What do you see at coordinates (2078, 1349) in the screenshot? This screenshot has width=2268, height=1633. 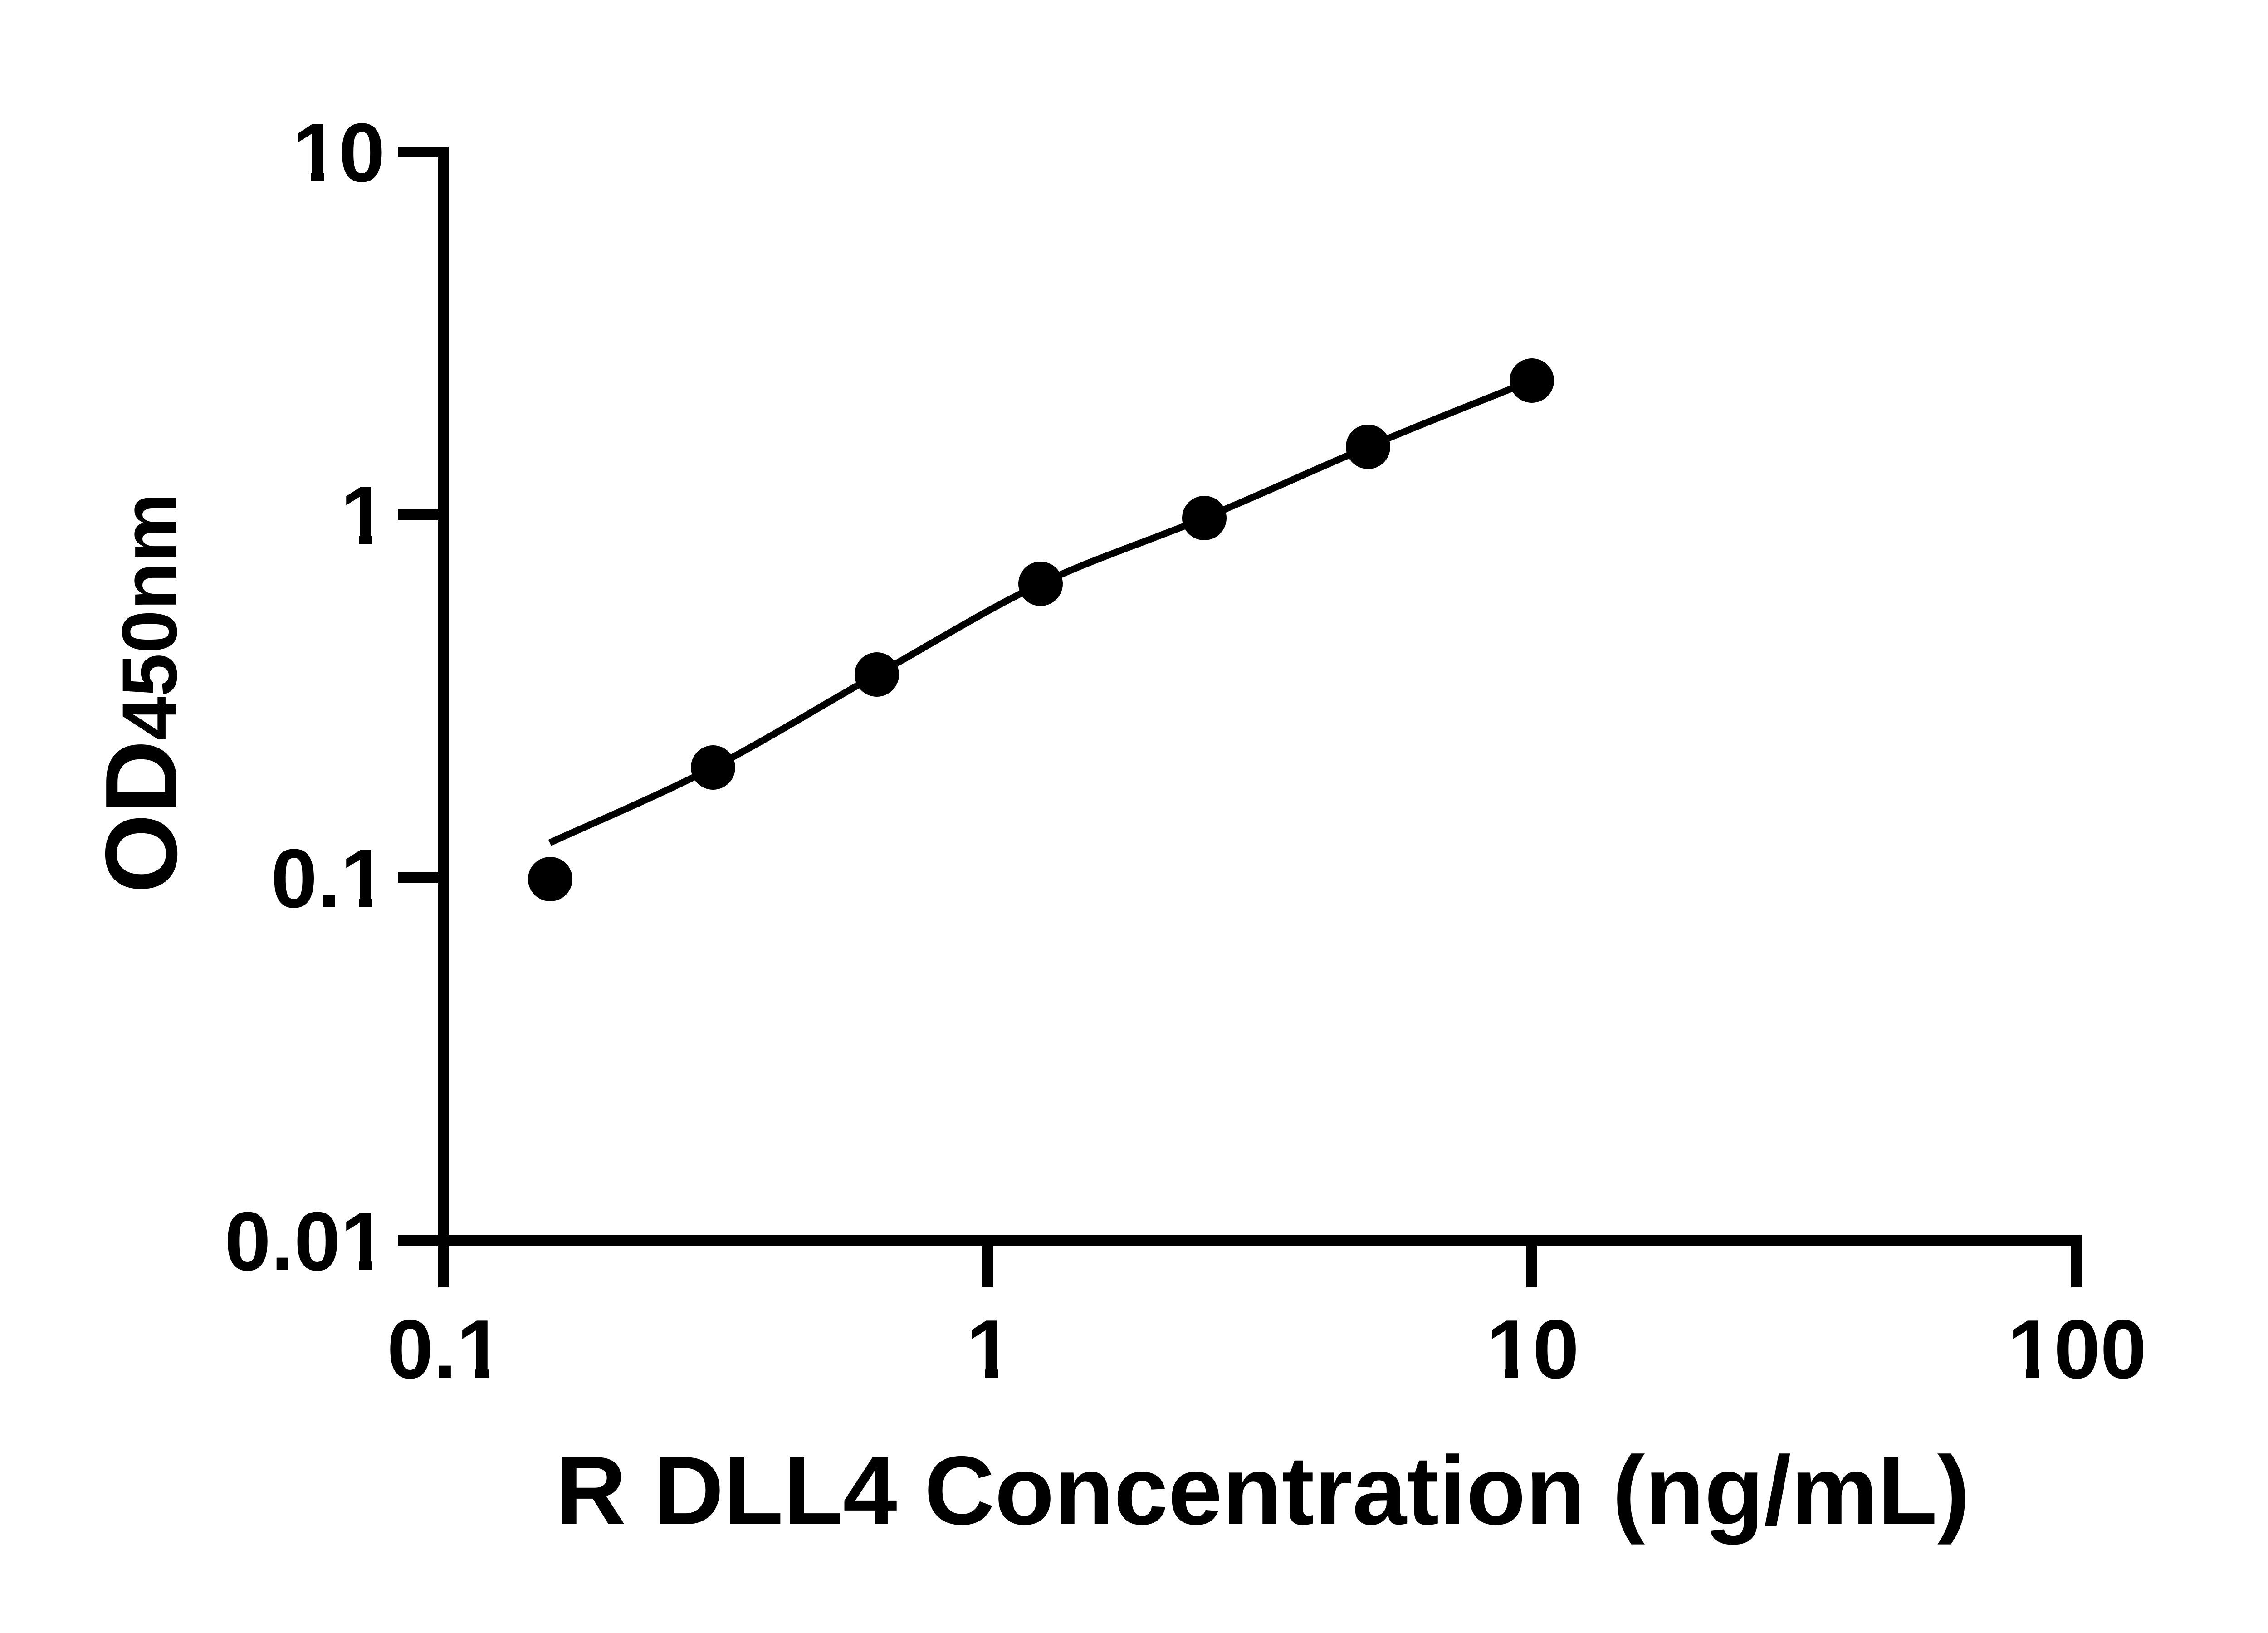 I see `svg-text: 100` at bounding box center [2078, 1349].